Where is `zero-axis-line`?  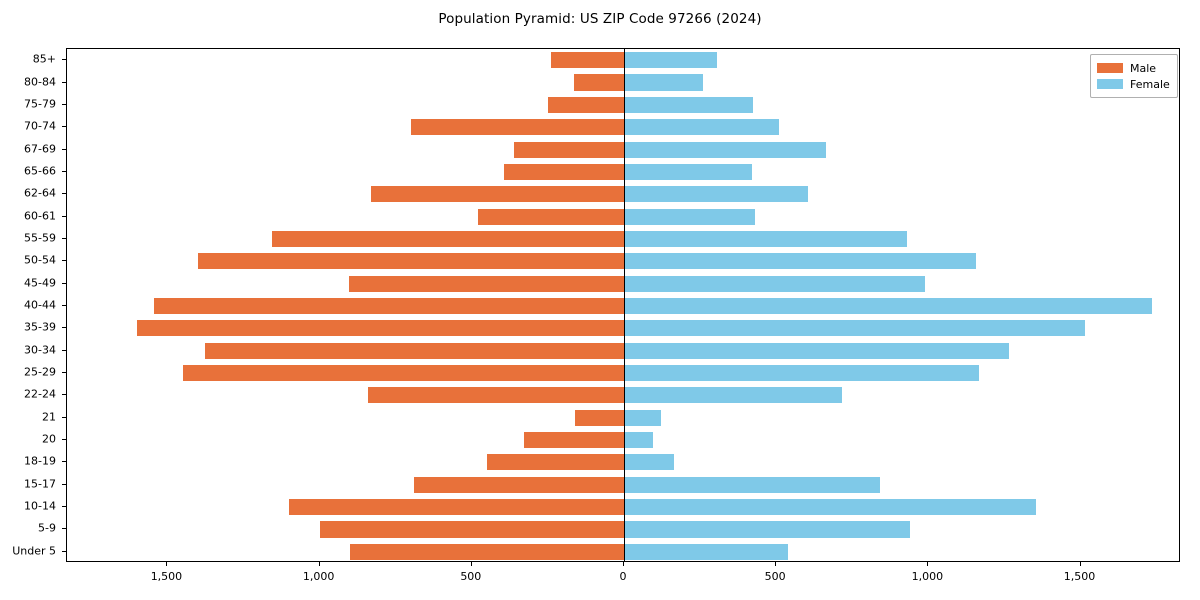 zero-axis-line is located at coordinates (624, 305).